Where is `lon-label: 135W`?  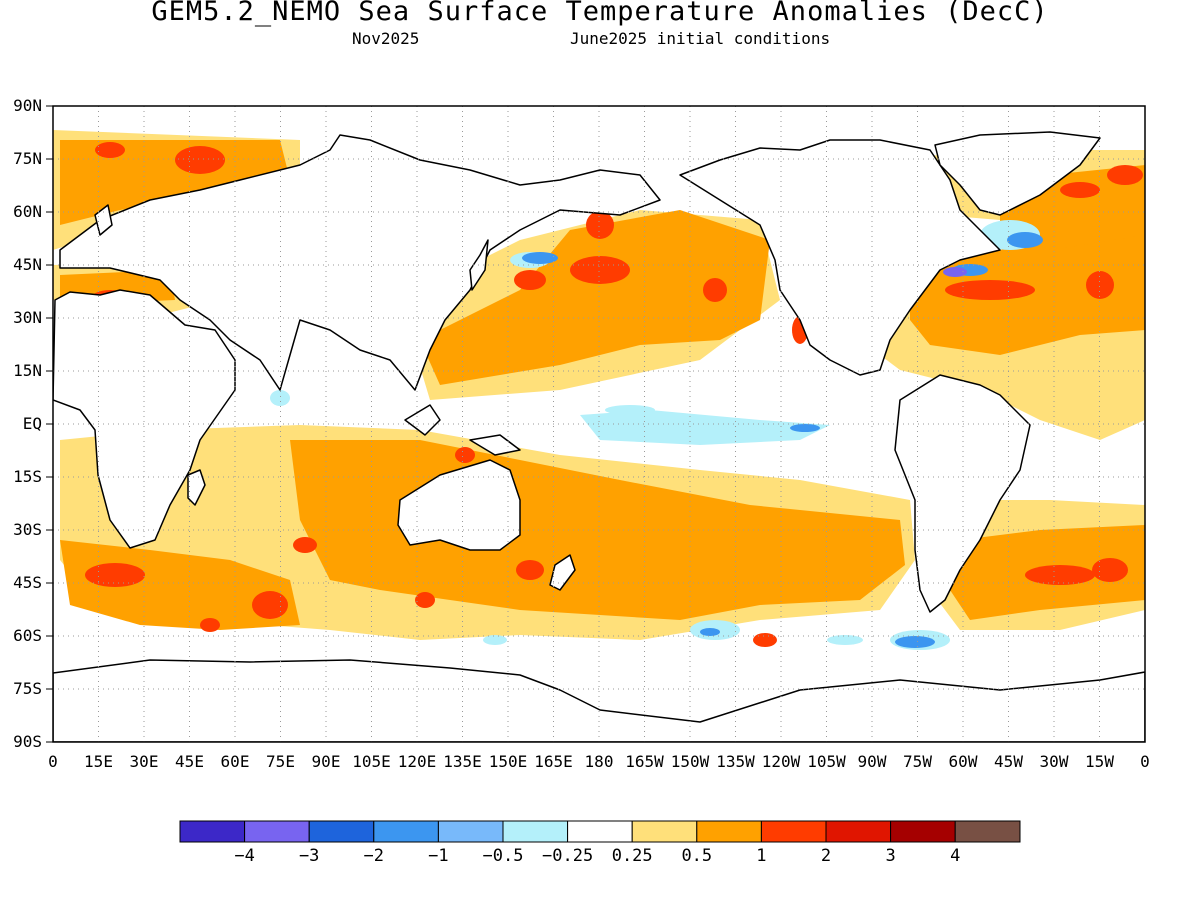
lon-label: 135W is located at coordinates (735, 761).